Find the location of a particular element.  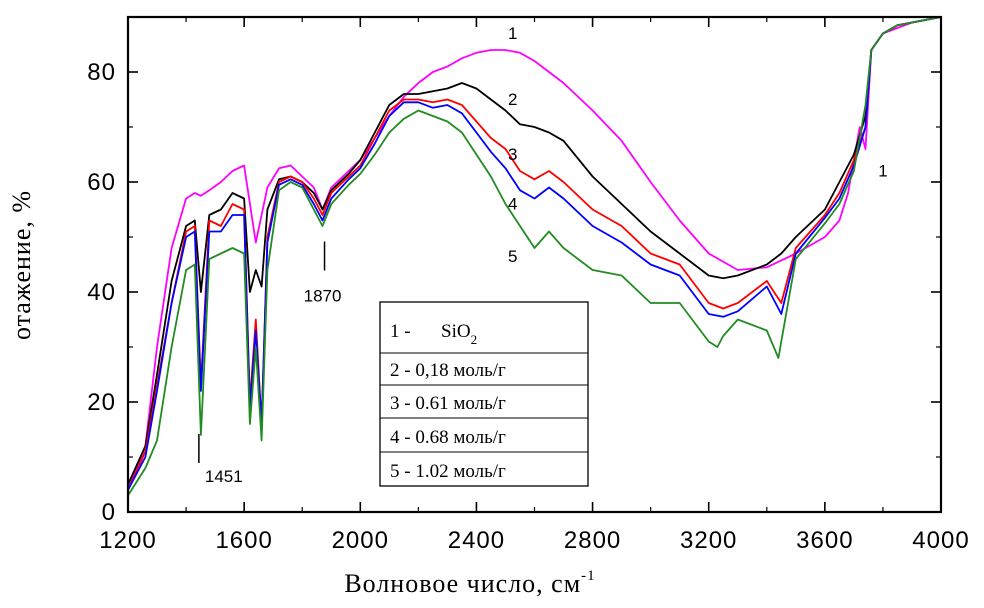

legend-box is located at coordinates (484, 394).